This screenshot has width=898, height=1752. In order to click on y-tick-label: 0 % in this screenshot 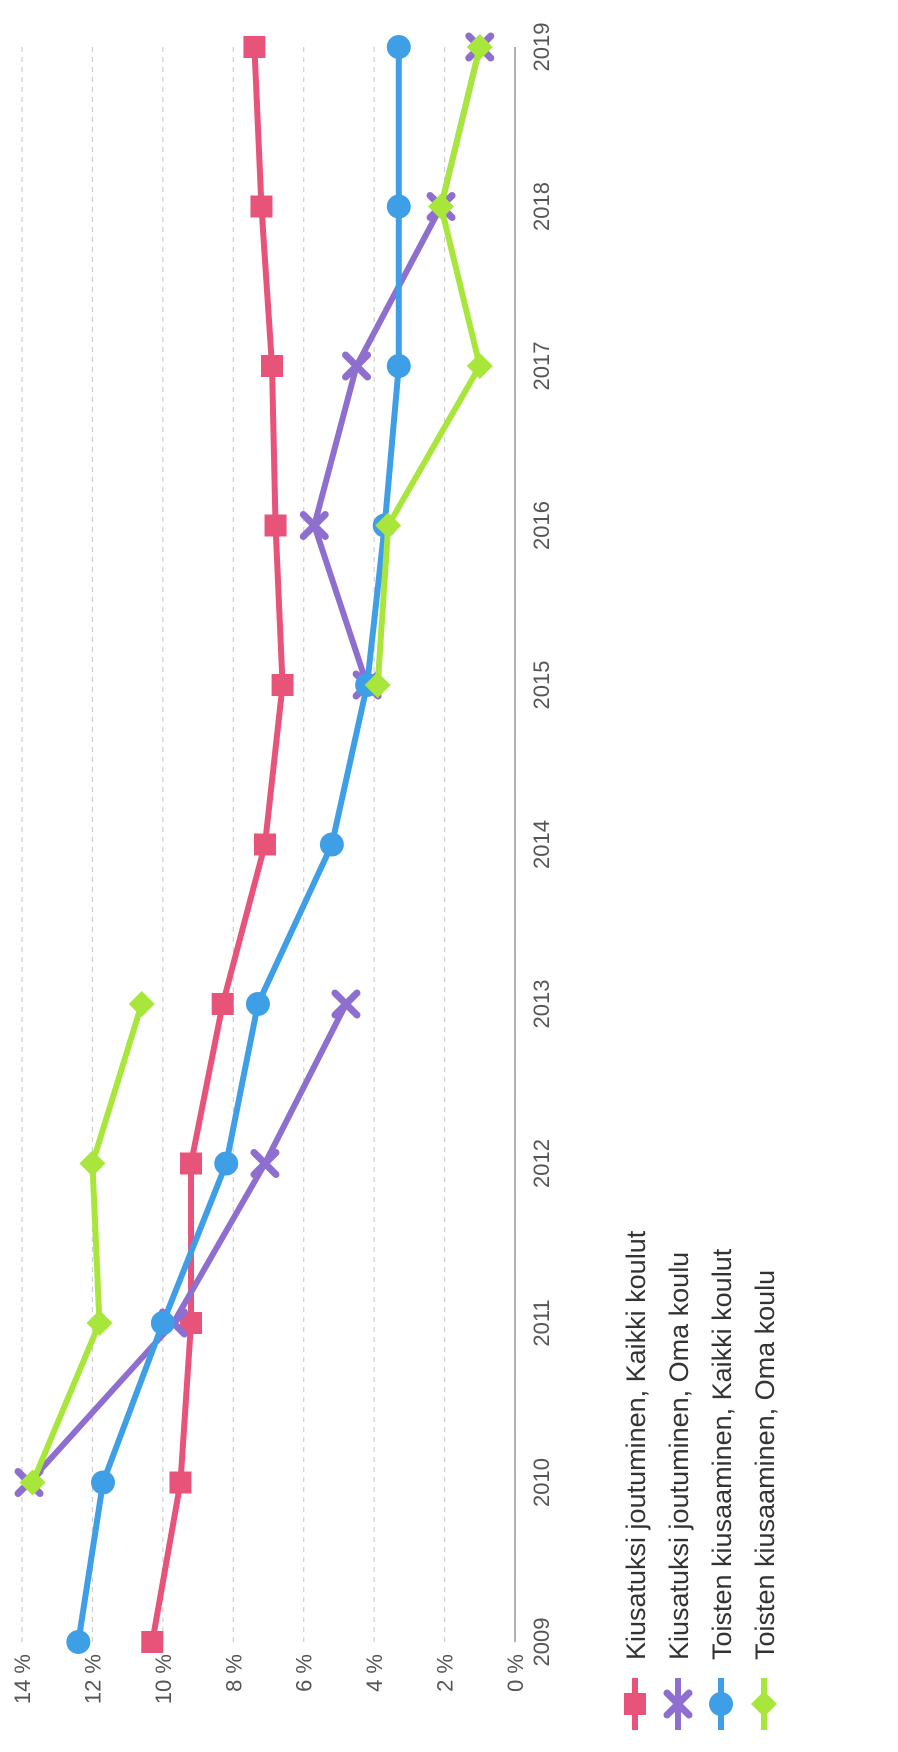, I will do `click(515, 1673)`.